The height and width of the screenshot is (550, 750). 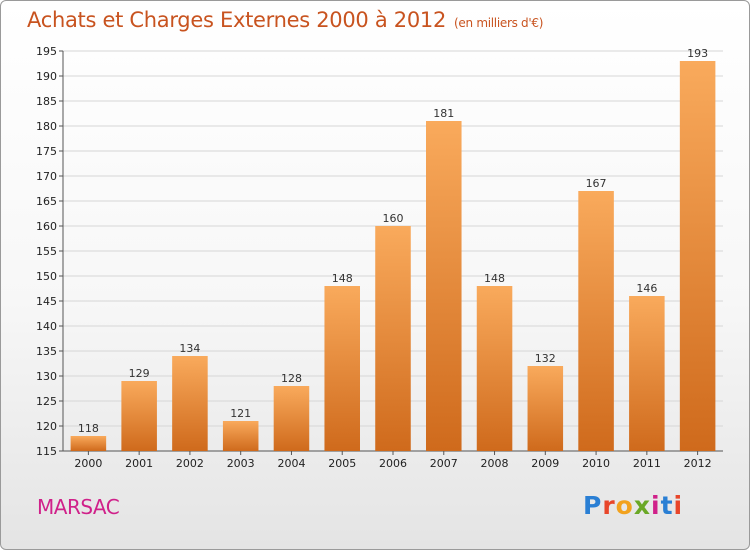 I want to click on x-tick-label-2009: 2009, so click(x=545, y=463).